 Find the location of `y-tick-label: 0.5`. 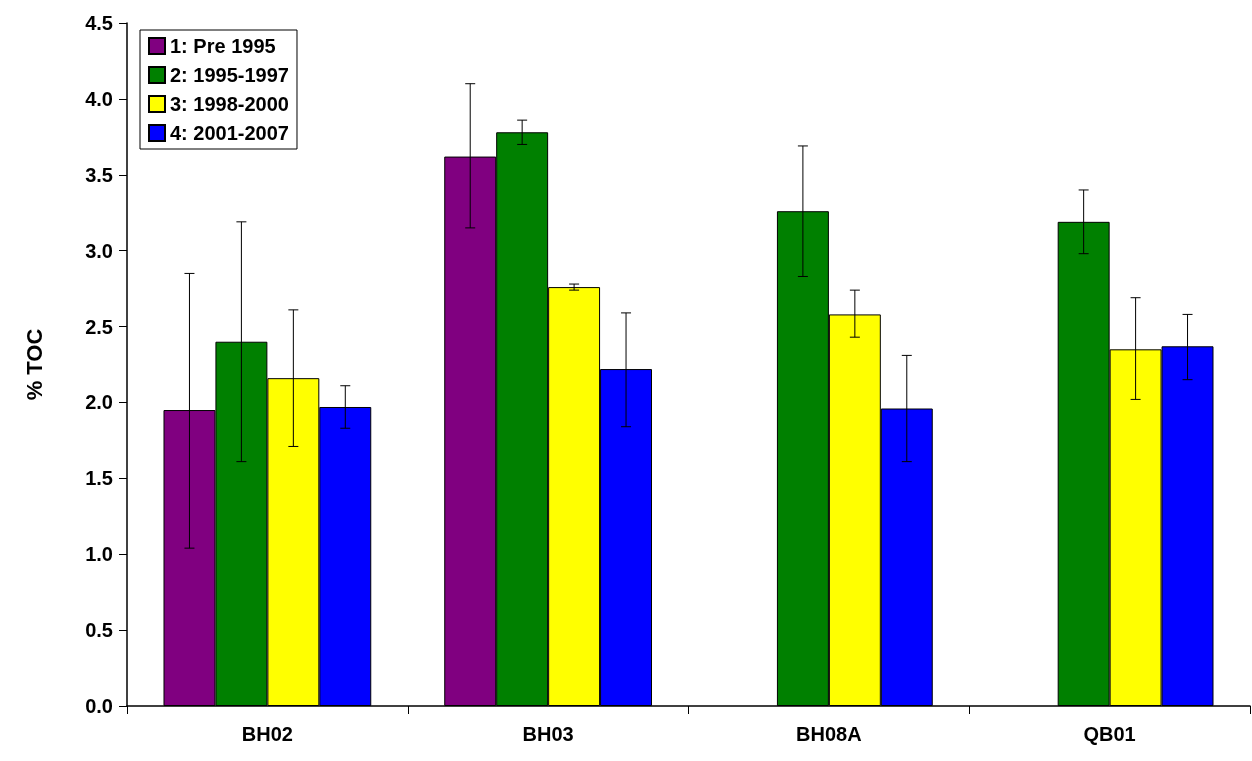

y-tick-label: 0.5 is located at coordinates (99, 630).